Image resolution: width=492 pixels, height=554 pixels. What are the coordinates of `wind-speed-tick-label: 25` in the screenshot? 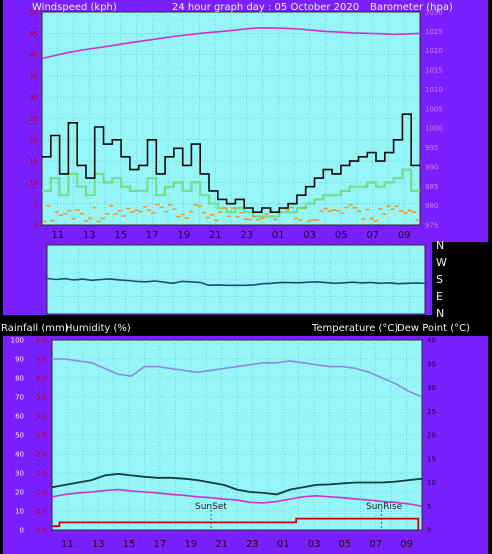 It's located at (33, 119).